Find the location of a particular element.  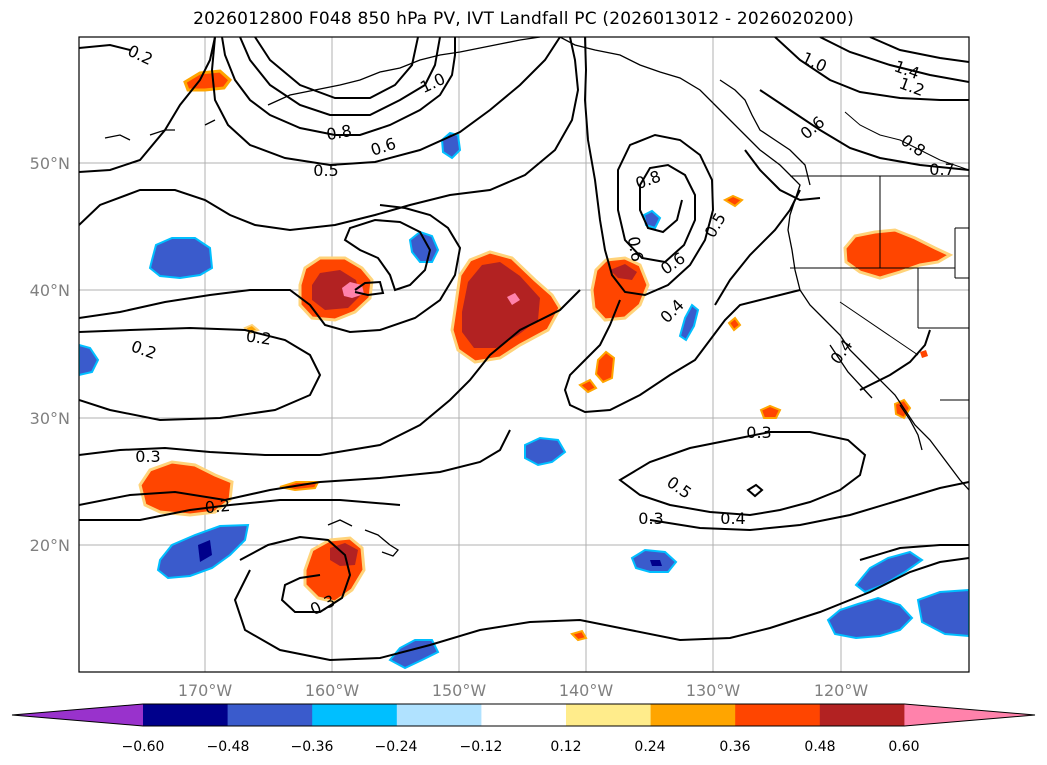

colorbar-tick-label: −0.24 is located at coordinates (396, 747).